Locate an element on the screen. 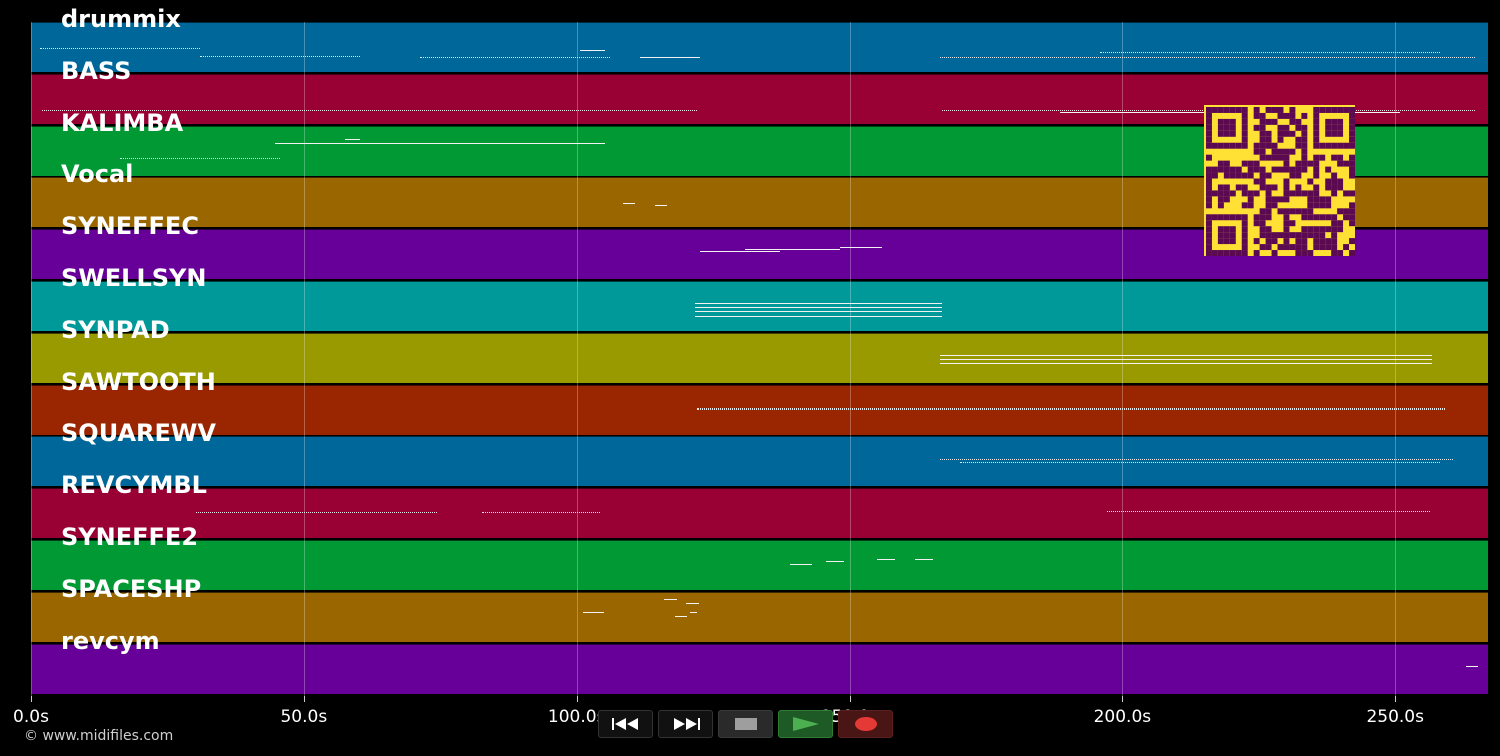 The image size is (1500, 756). qr-pattern is located at coordinates (1279, 180).